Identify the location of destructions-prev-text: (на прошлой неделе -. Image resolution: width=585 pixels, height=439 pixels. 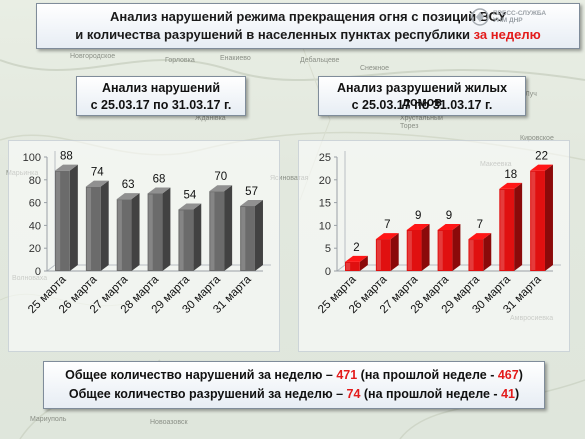
(431, 394).